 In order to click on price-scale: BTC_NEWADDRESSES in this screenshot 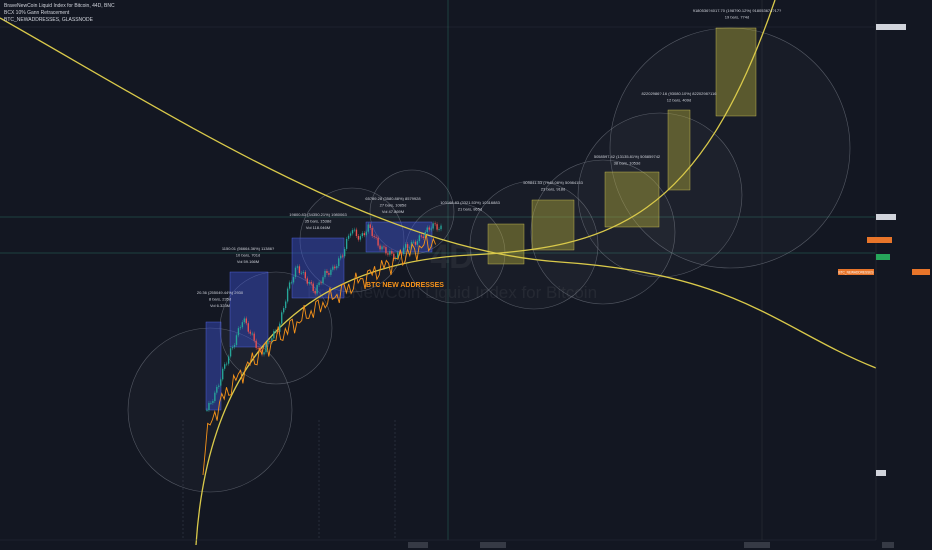, I will do `click(885, 275)`.